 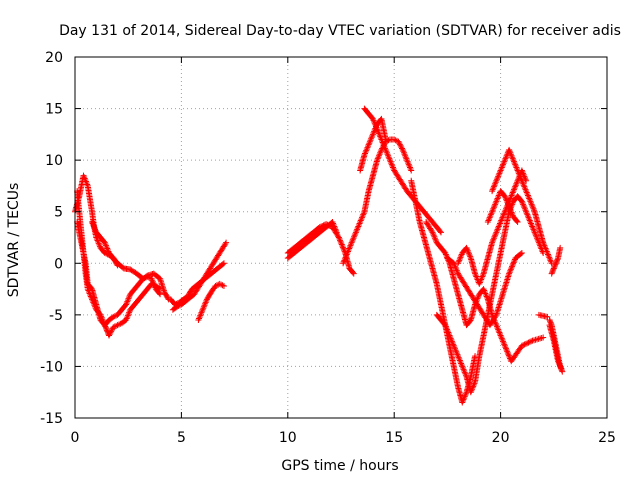 I want to click on y-tick-label-5: 10, so click(x=54, y=161).